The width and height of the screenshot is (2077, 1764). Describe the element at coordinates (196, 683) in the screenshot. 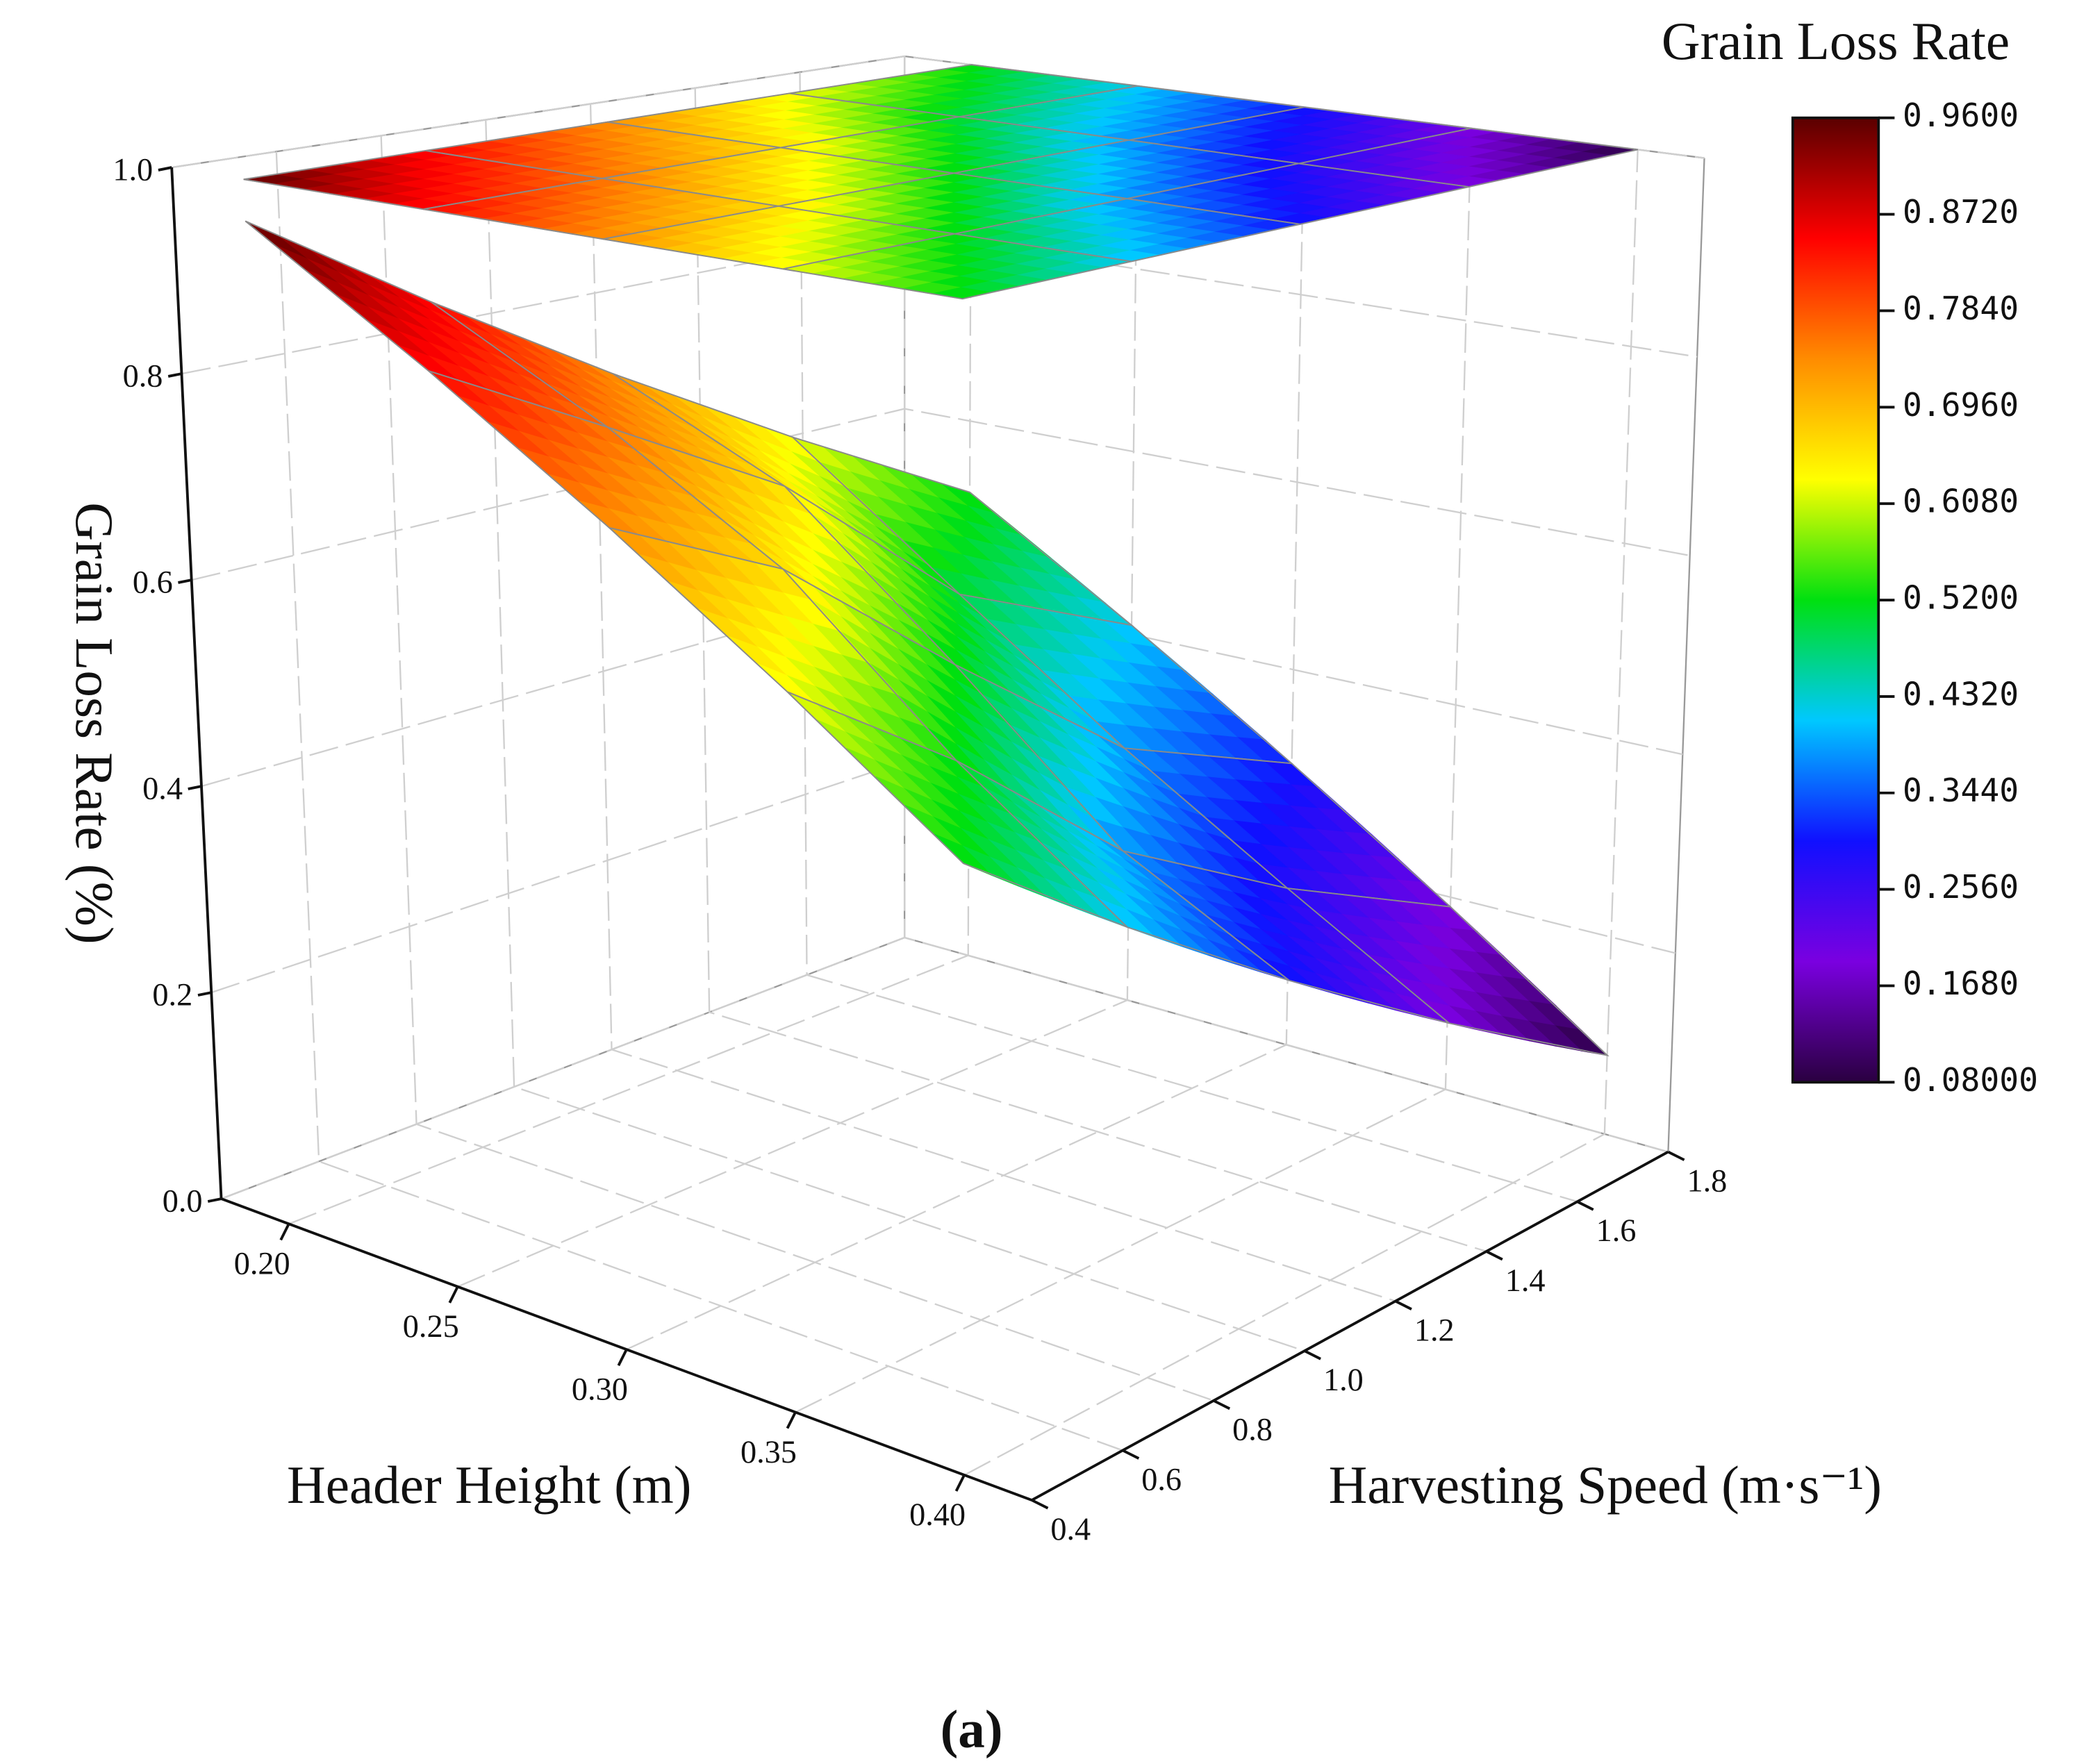

I see `z-axis` at that location.